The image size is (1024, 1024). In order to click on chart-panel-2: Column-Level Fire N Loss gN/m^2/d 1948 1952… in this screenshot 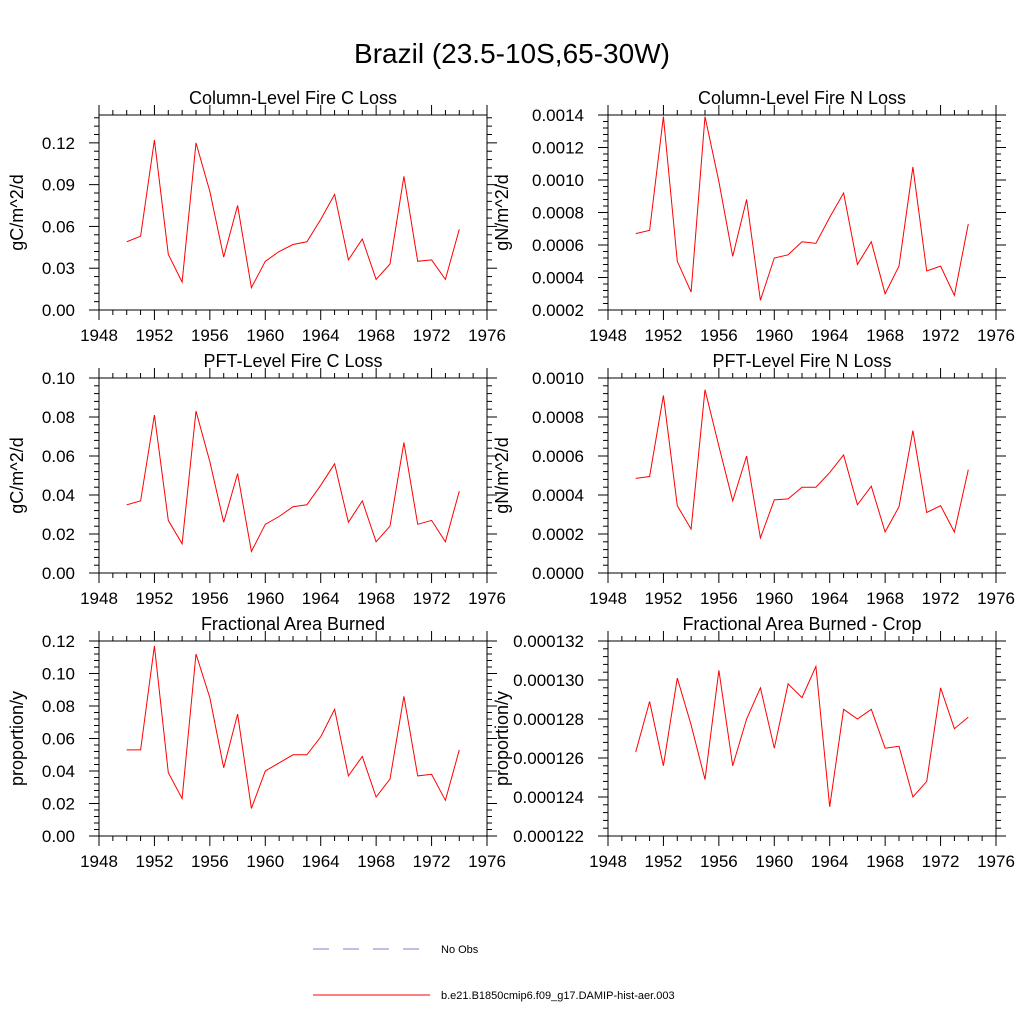, I will do `click(753, 216)`.